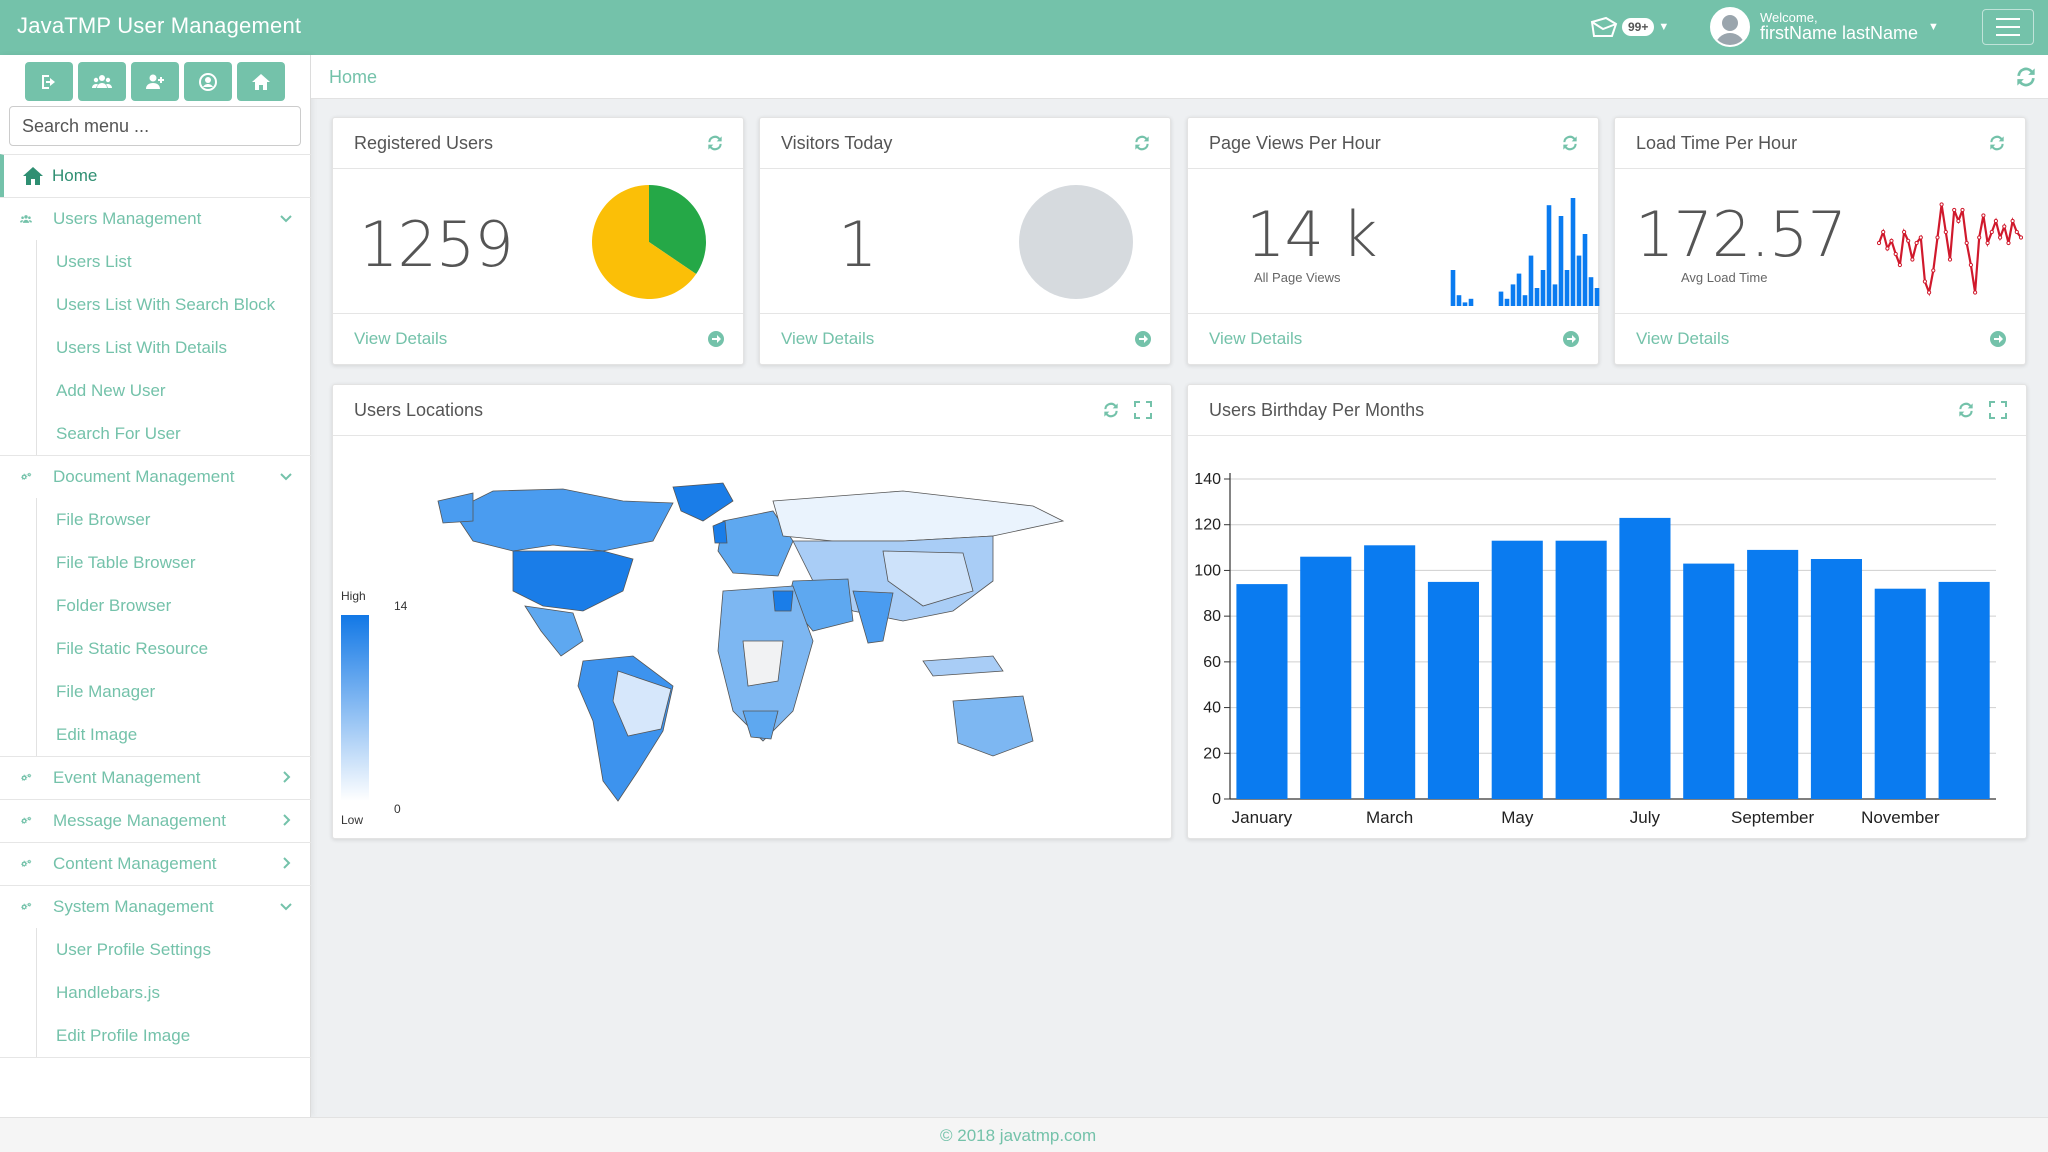 The height and width of the screenshot is (1152, 2048). What do you see at coordinates (1297, 277) in the screenshot?
I see `stat-subtitle: All Page Views` at bounding box center [1297, 277].